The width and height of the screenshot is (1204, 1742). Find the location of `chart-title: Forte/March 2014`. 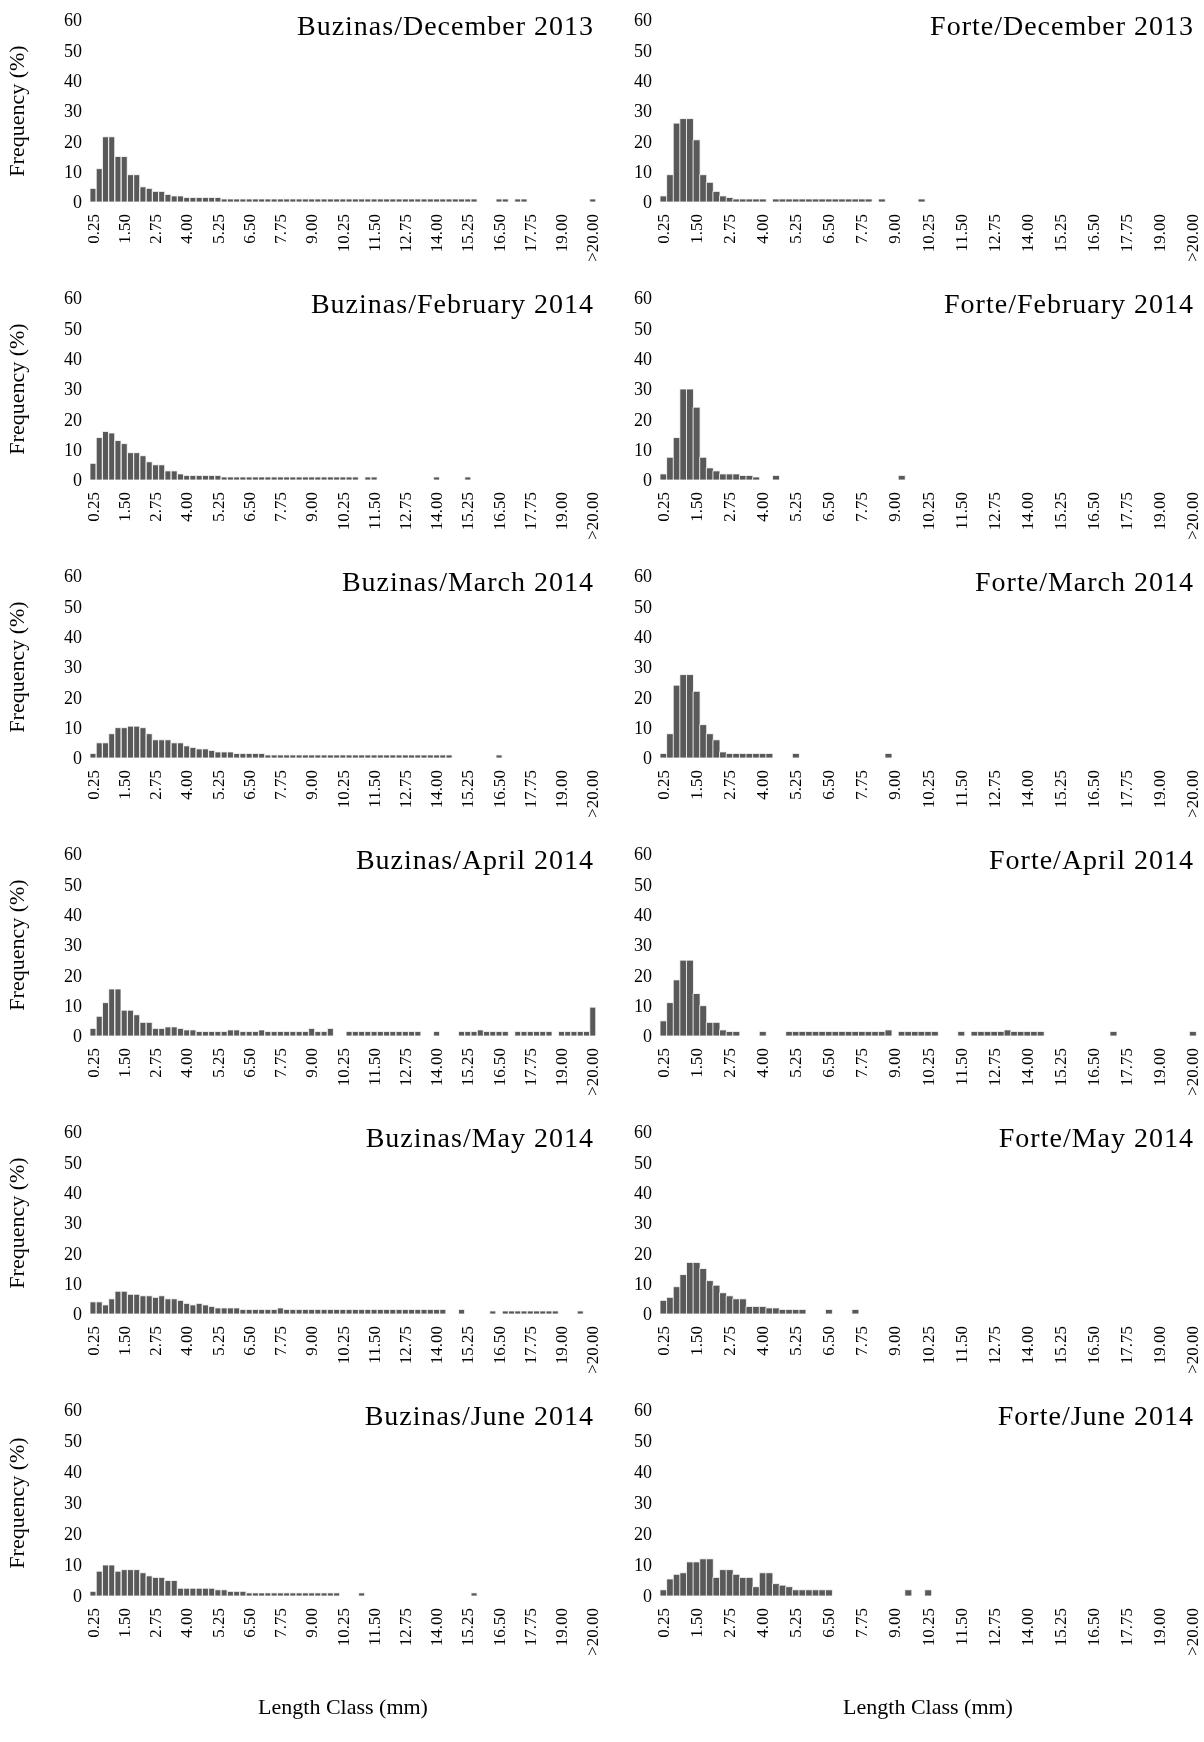

chart-title: Forte/March 2014 is located at coordinates (1084, 582).